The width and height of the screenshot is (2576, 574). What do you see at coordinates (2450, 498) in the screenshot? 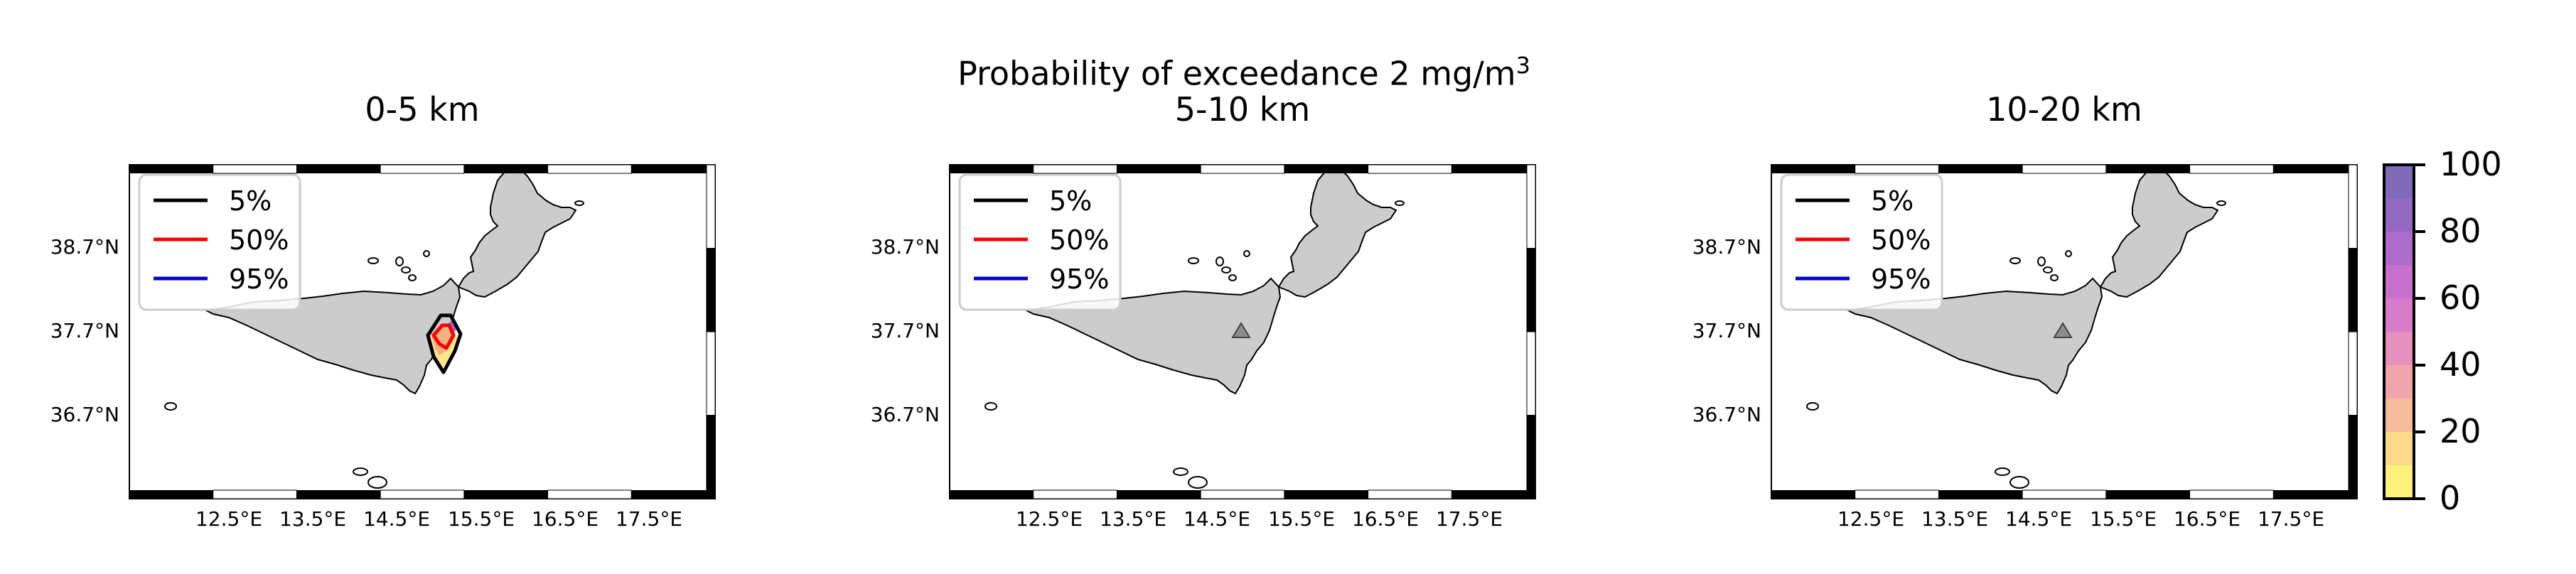
I see `colorbar-tick-label: 0` at bounding box center [2450, 498].